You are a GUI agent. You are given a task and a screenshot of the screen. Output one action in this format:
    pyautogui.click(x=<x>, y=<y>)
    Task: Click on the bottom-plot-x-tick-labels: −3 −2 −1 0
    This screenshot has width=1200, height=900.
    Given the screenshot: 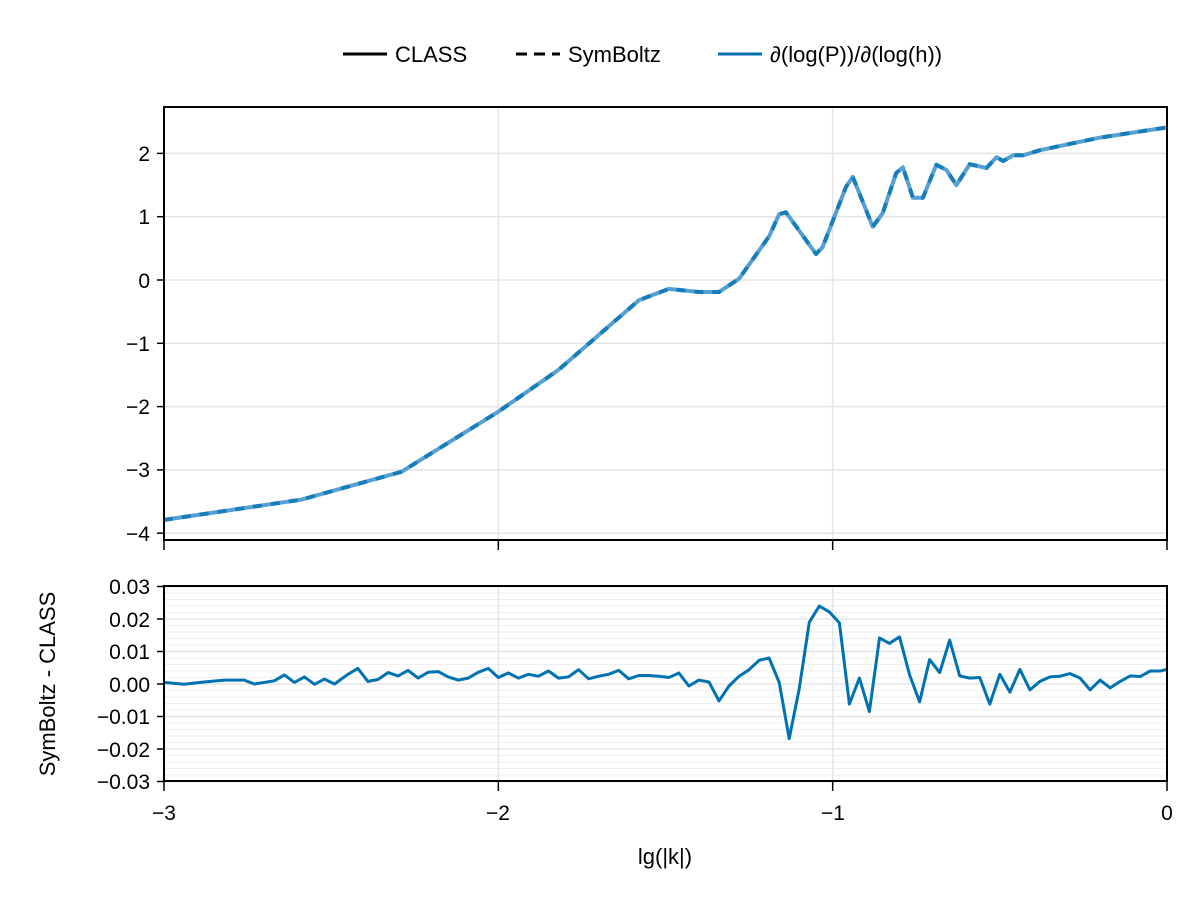 What is the action you would take?
    pyautogui.click(x=662, y=813)
    